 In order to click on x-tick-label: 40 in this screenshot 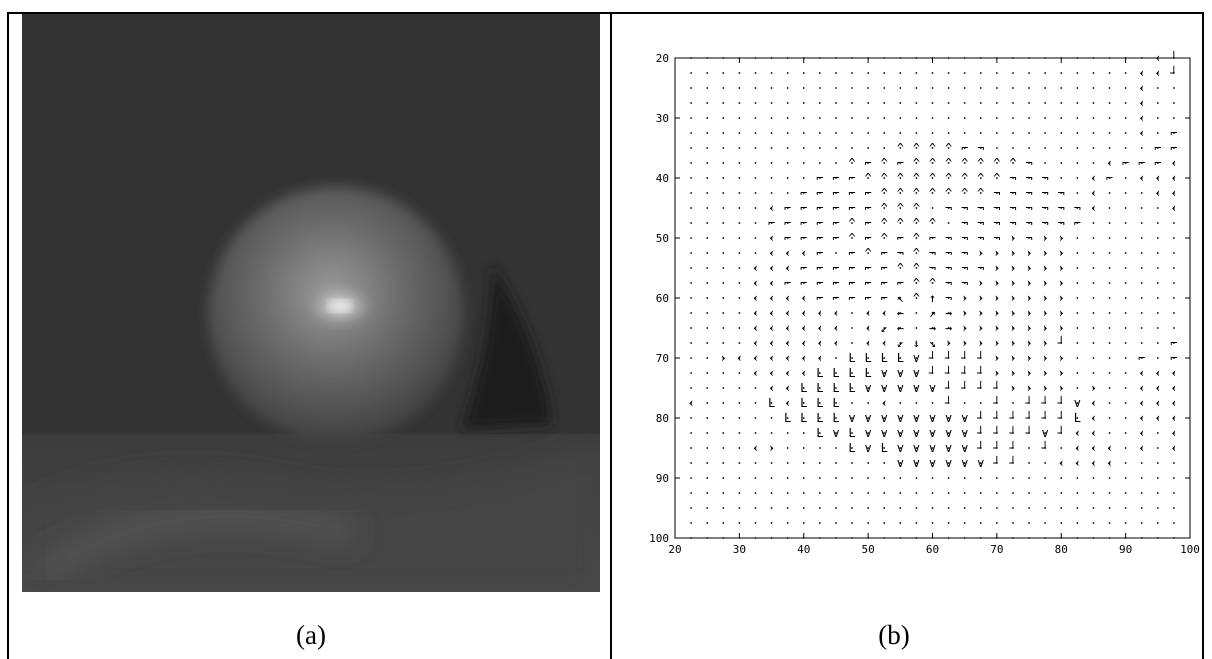, I will do `click(803, 549)`.